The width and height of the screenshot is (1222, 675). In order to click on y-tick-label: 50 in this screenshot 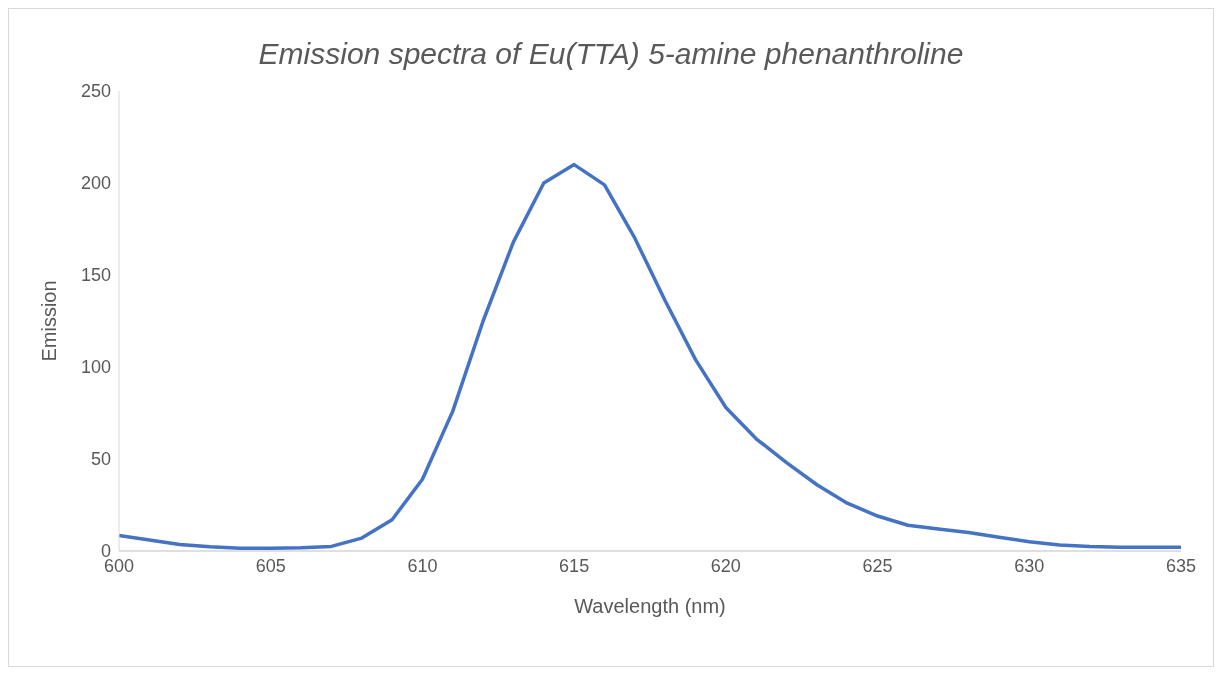, I will do `click(100, 459)`.